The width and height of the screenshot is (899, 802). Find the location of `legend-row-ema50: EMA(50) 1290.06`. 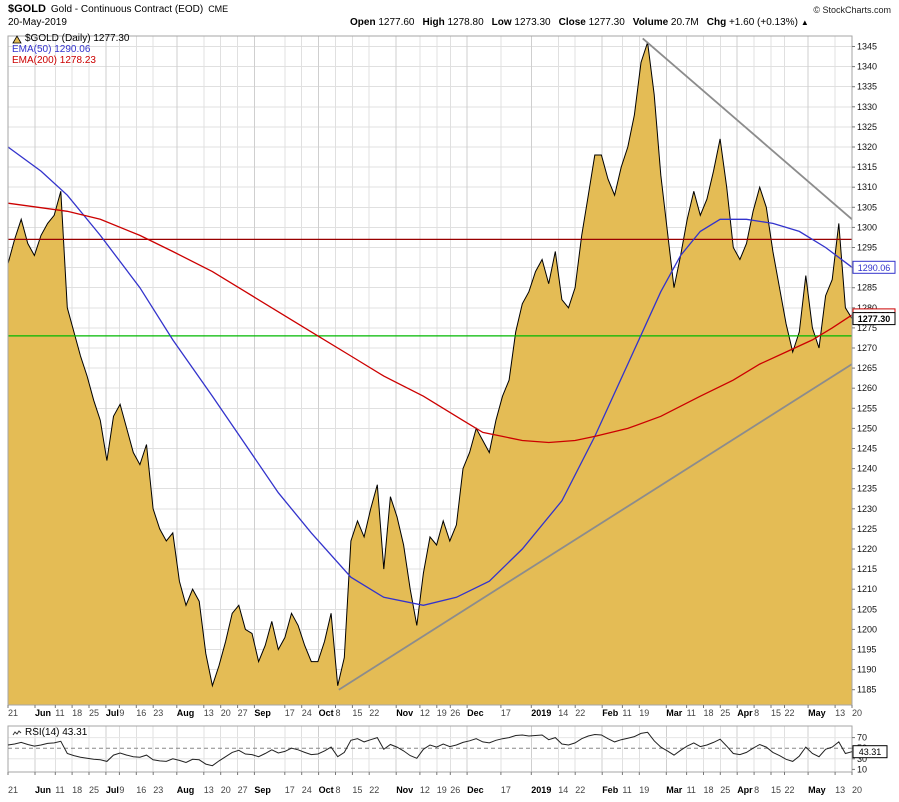

legend-row-ema50: EMA(50) 1290.06 is located at coordinates (71, 49).